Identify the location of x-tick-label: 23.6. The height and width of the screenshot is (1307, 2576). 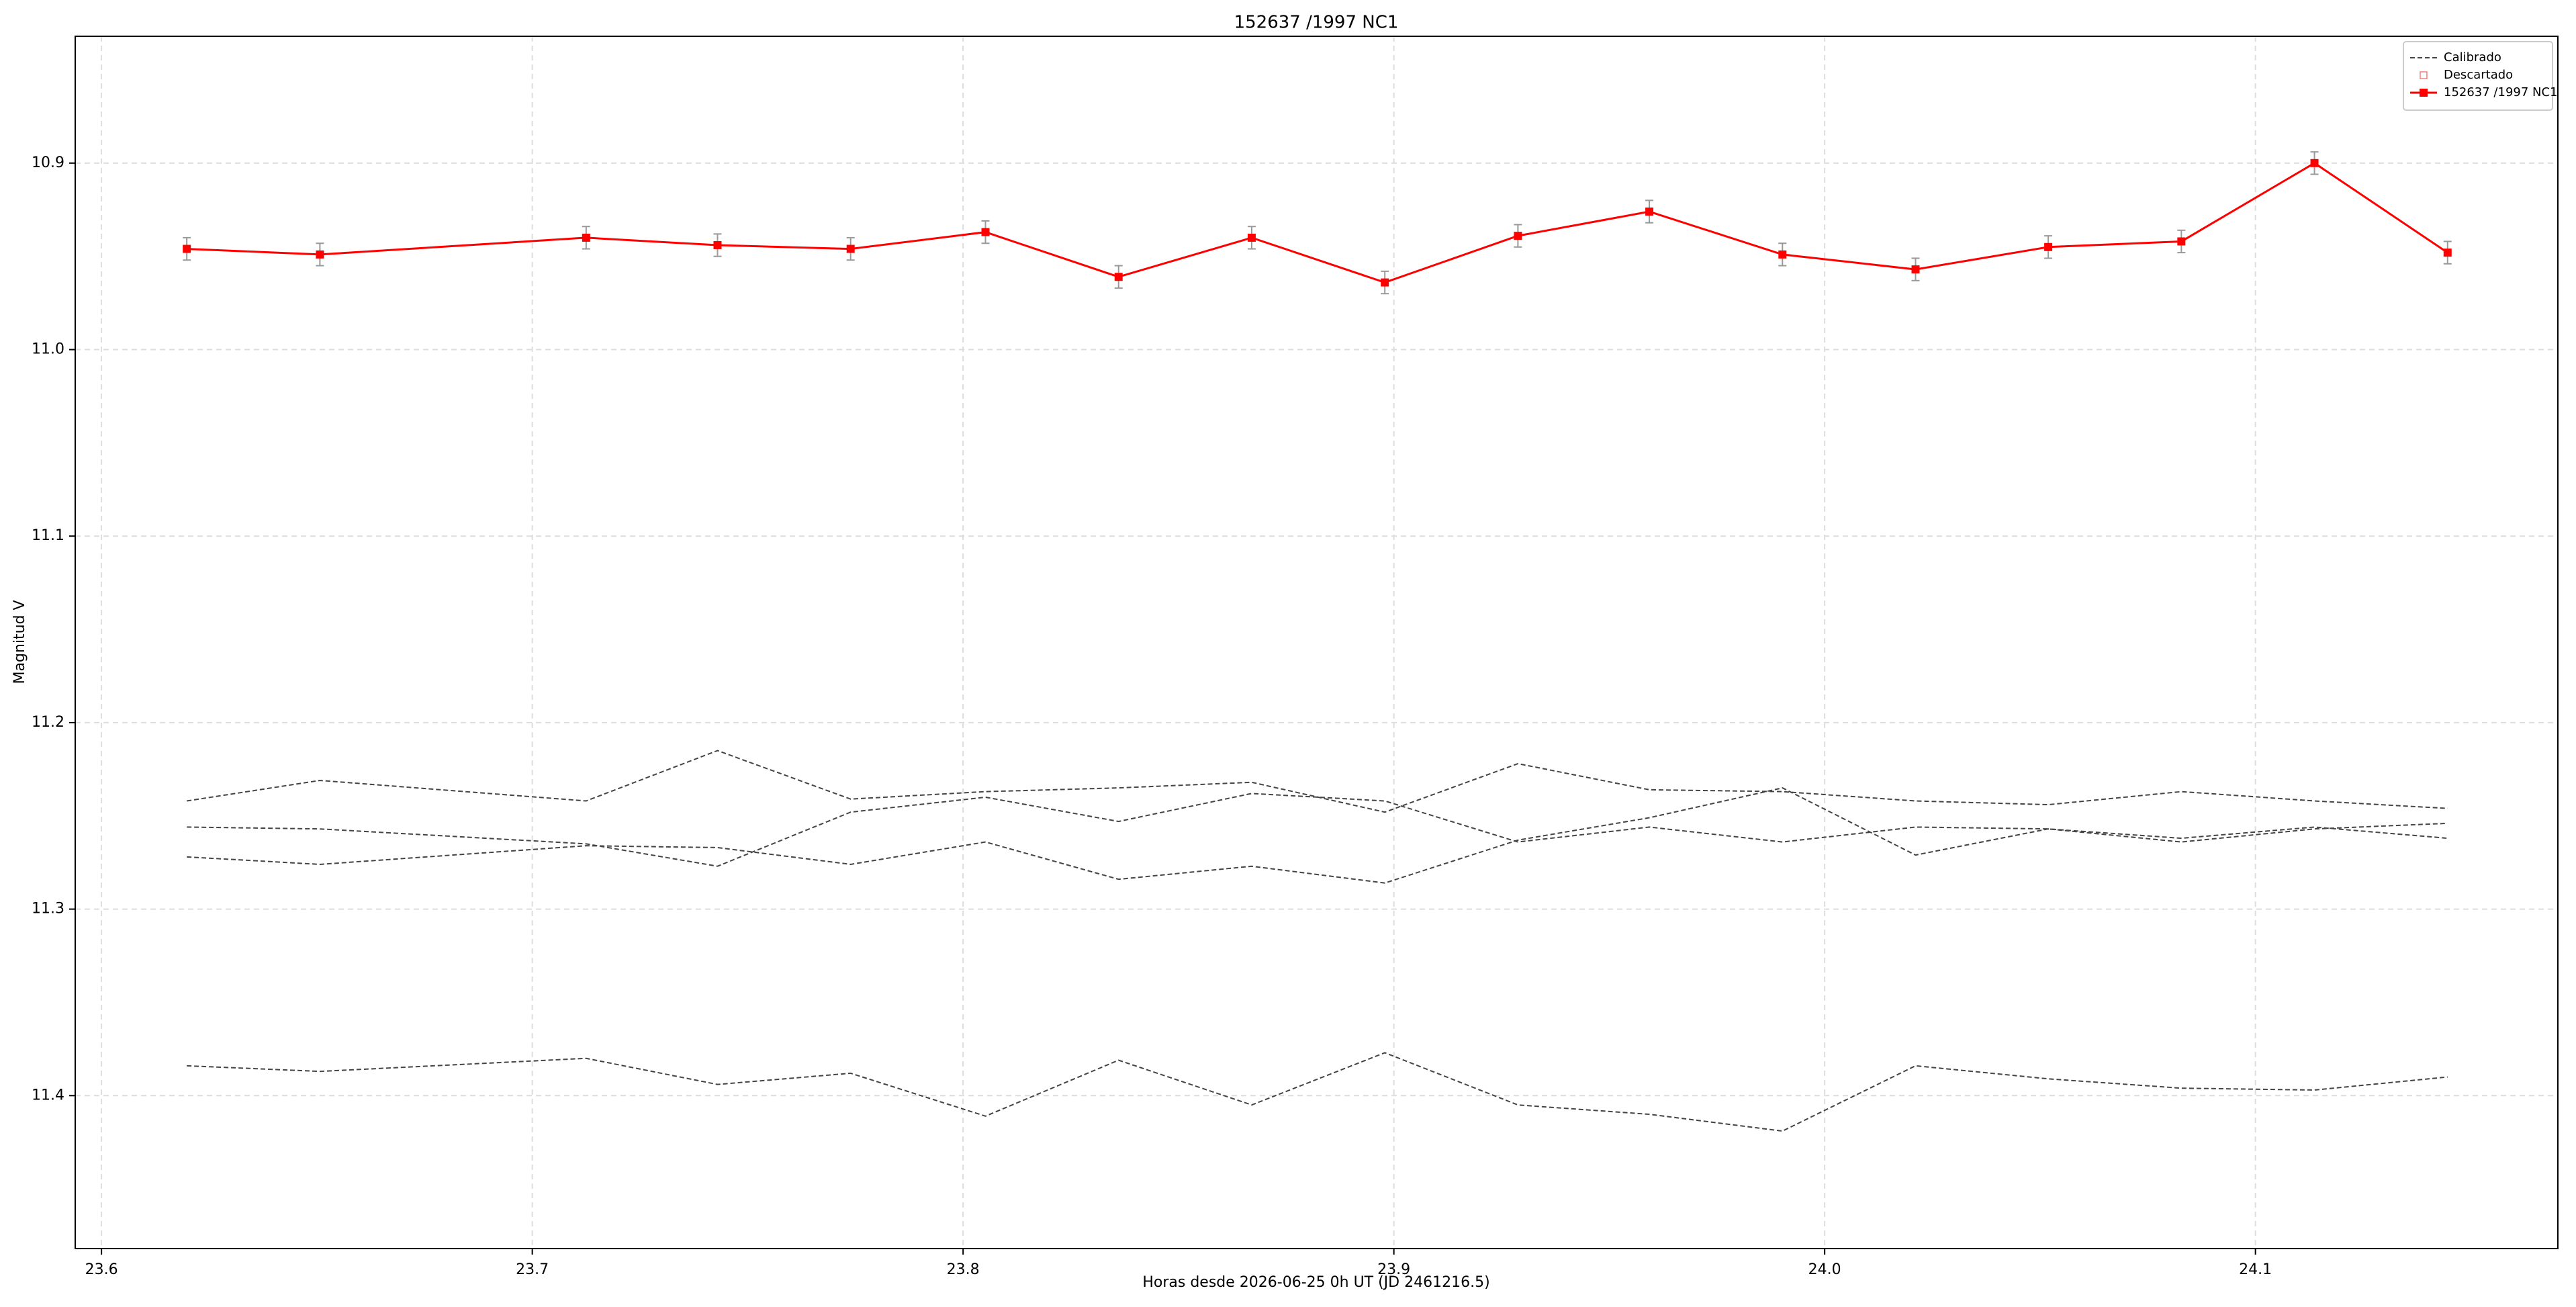
(101, 1269).